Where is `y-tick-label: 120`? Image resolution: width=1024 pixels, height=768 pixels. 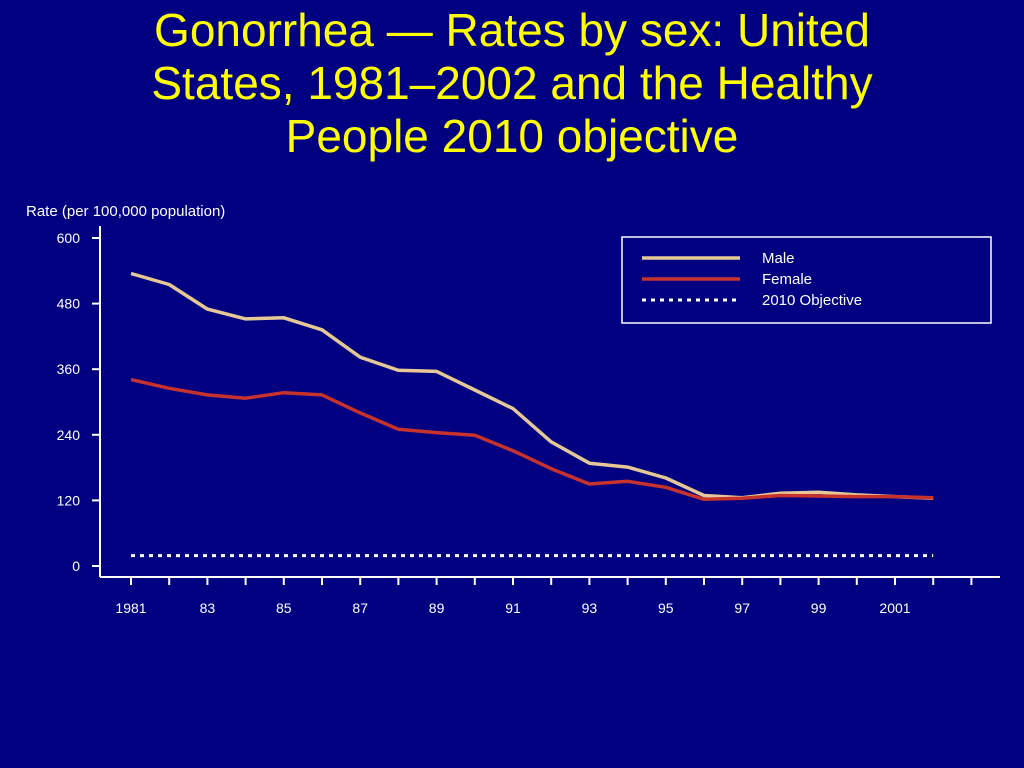 y-tick-label: 120 is located at coordinates (69, 500).